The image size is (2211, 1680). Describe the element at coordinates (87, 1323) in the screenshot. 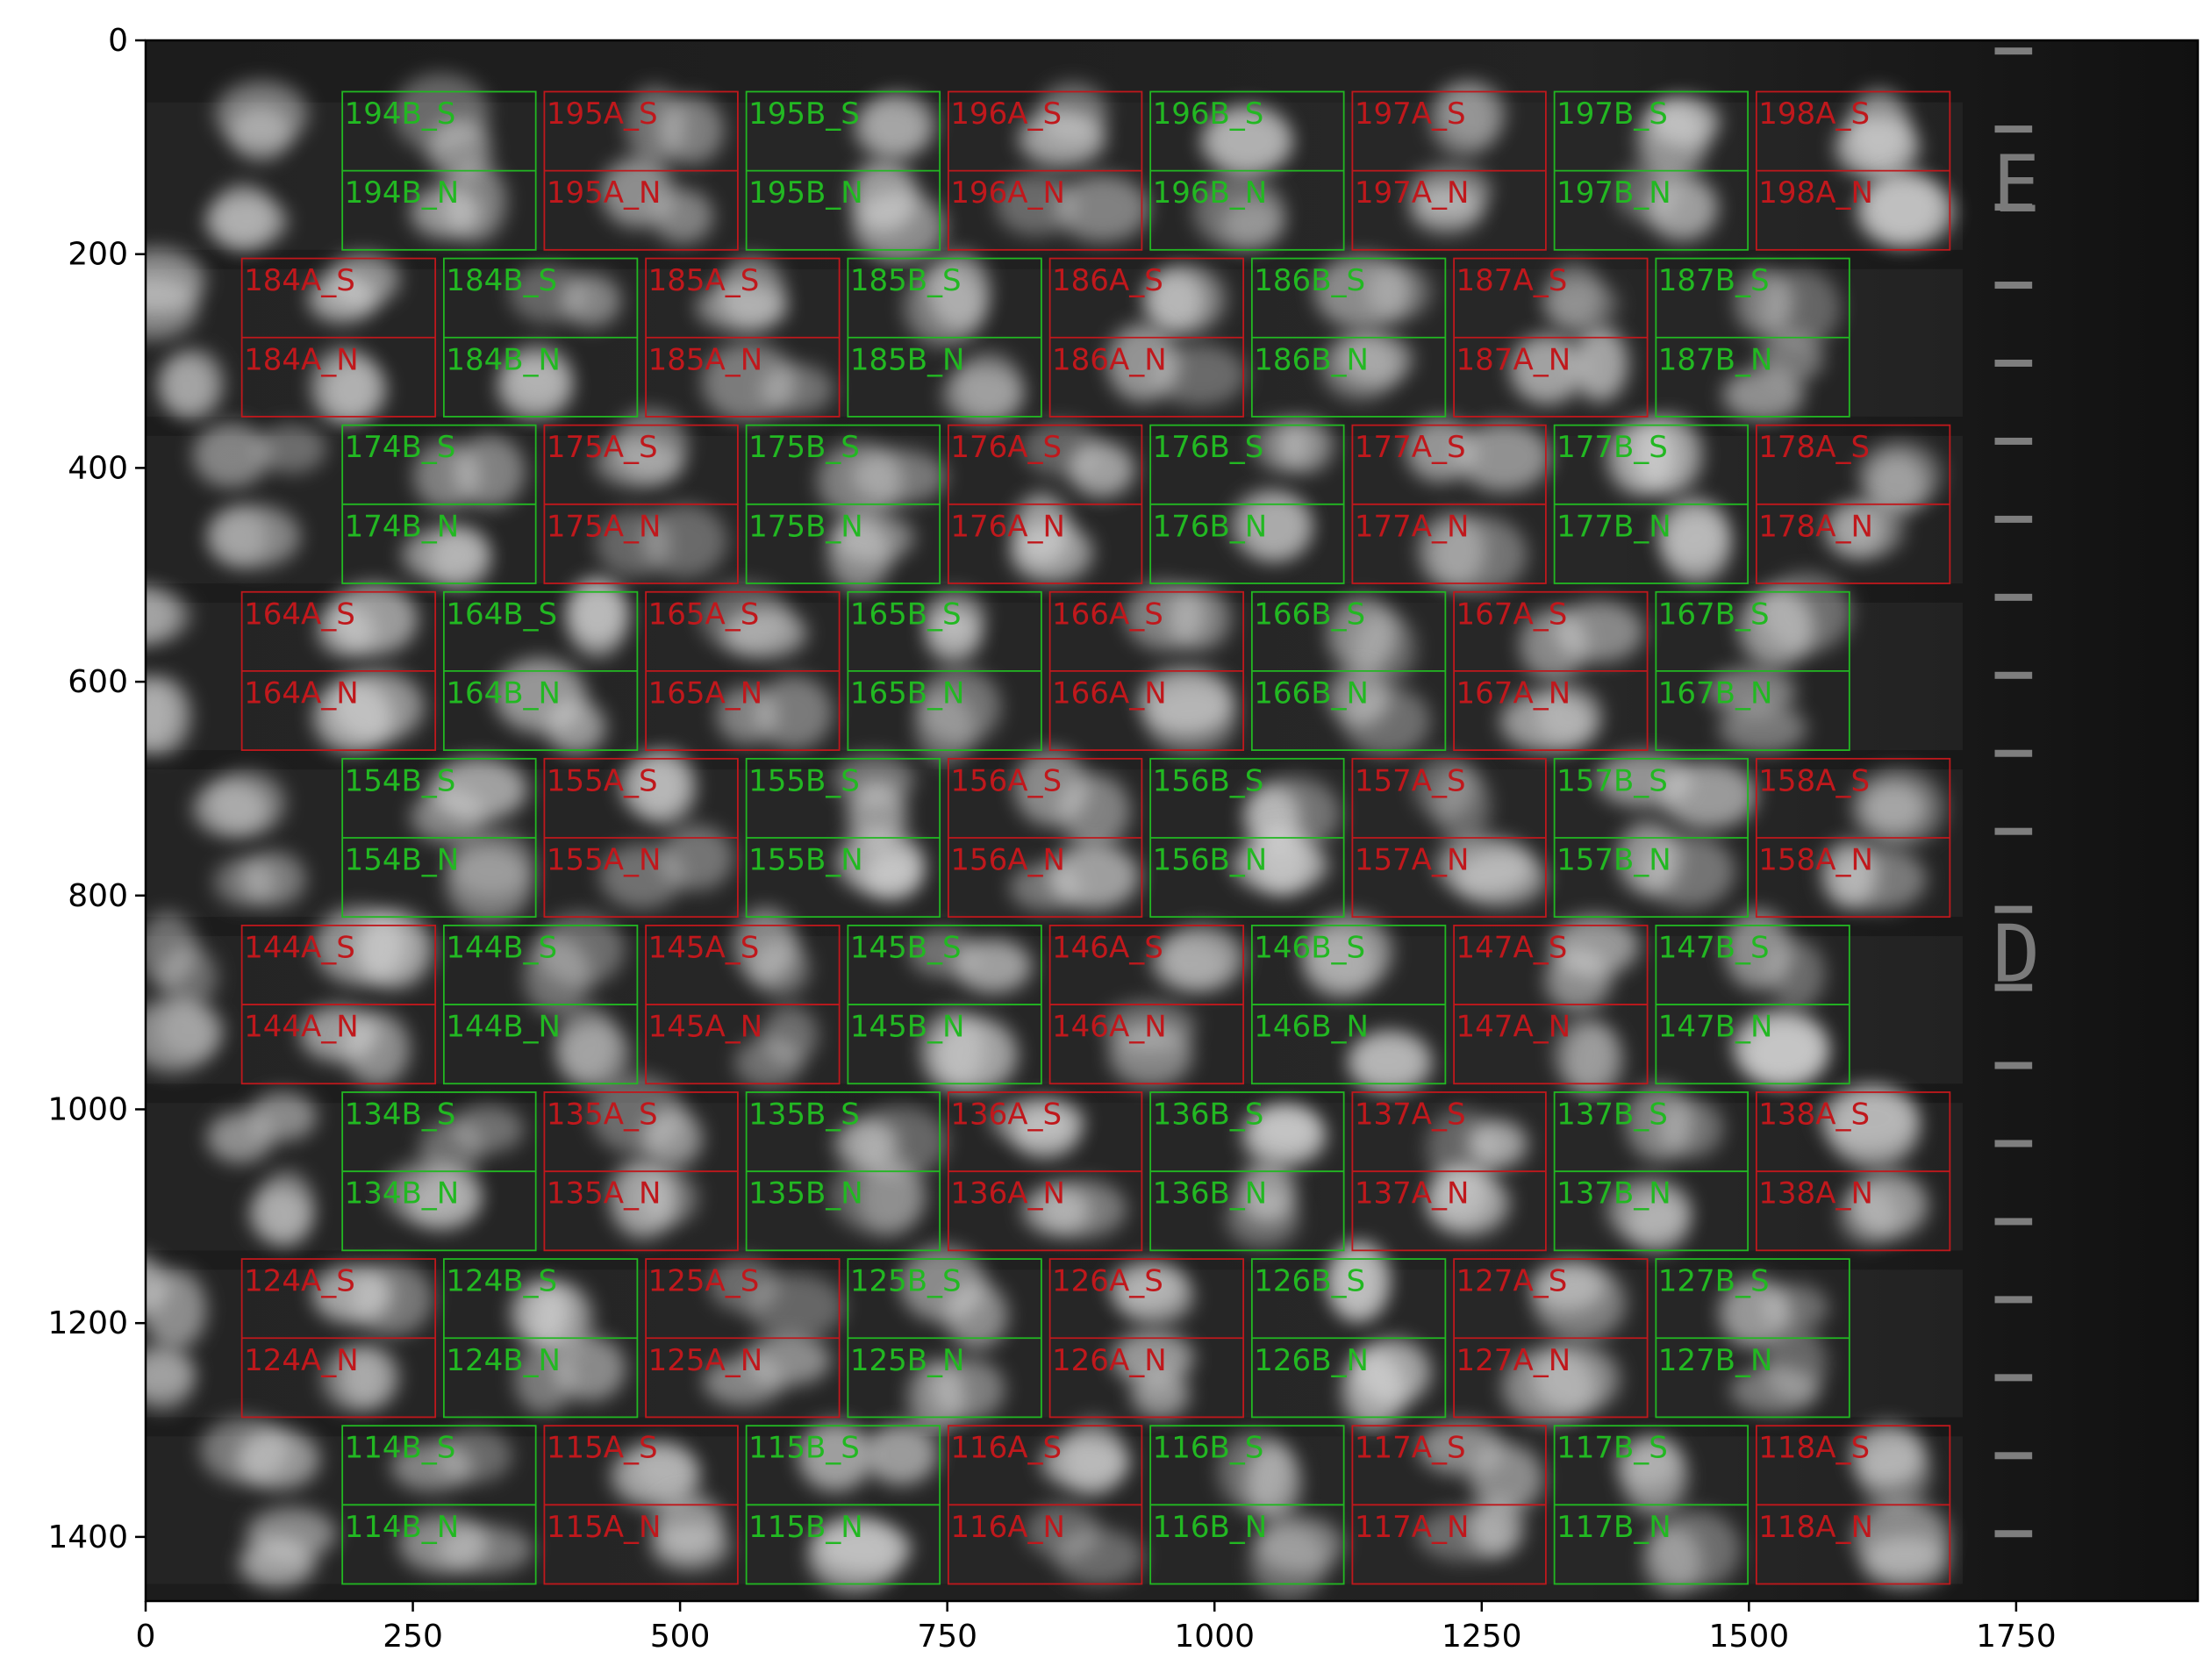

I see `y-tick-label: 1200` at that location.